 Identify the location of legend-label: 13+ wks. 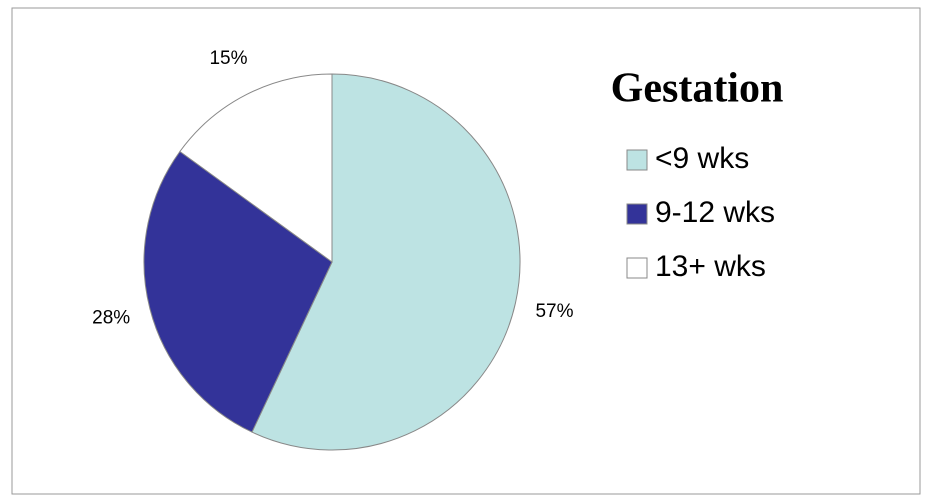
(710, 266).